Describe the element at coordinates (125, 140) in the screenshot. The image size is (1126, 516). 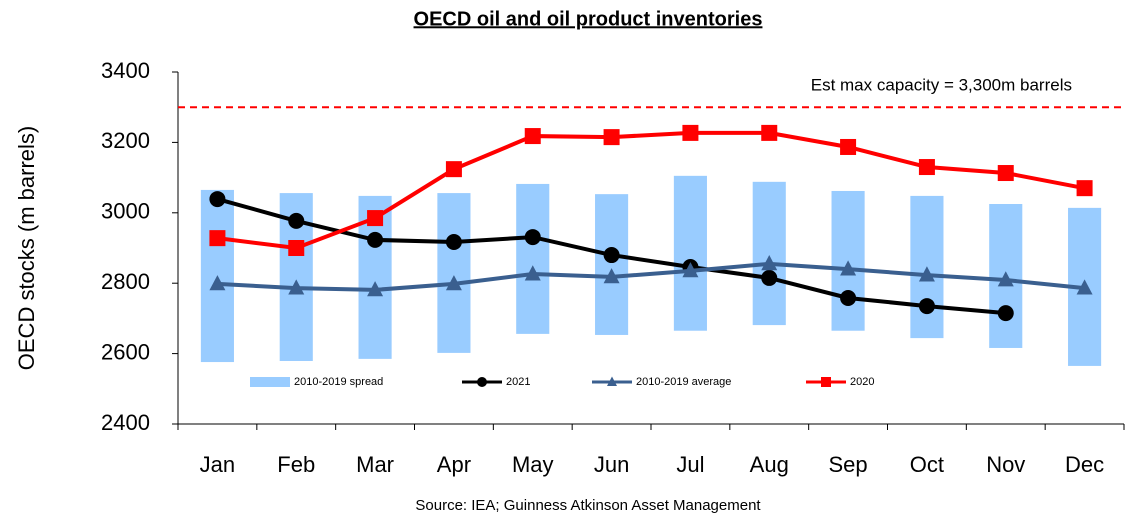
I see `y-tick-label: 3200` at that location.